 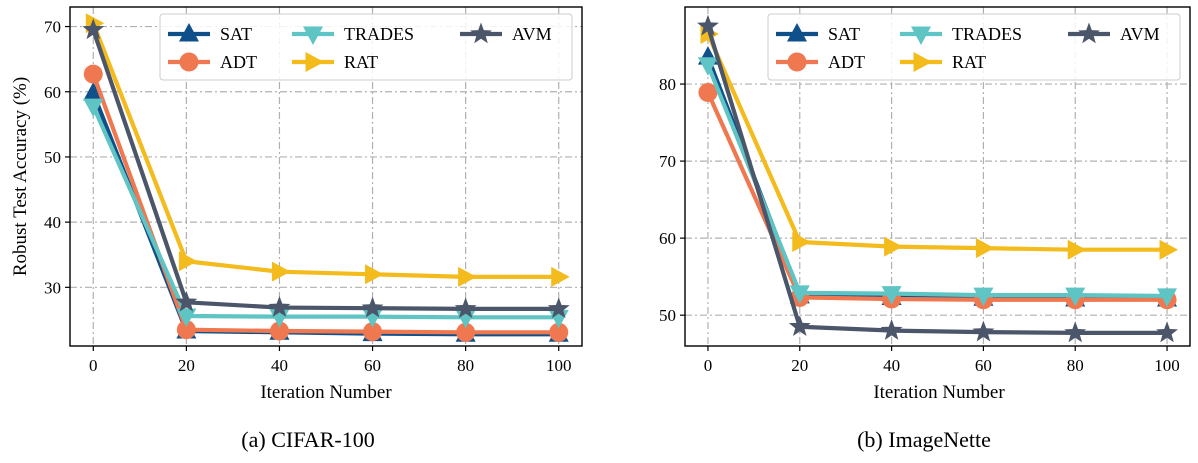 I want to click on y-tick-label: 80, so click(x=667, y=84).